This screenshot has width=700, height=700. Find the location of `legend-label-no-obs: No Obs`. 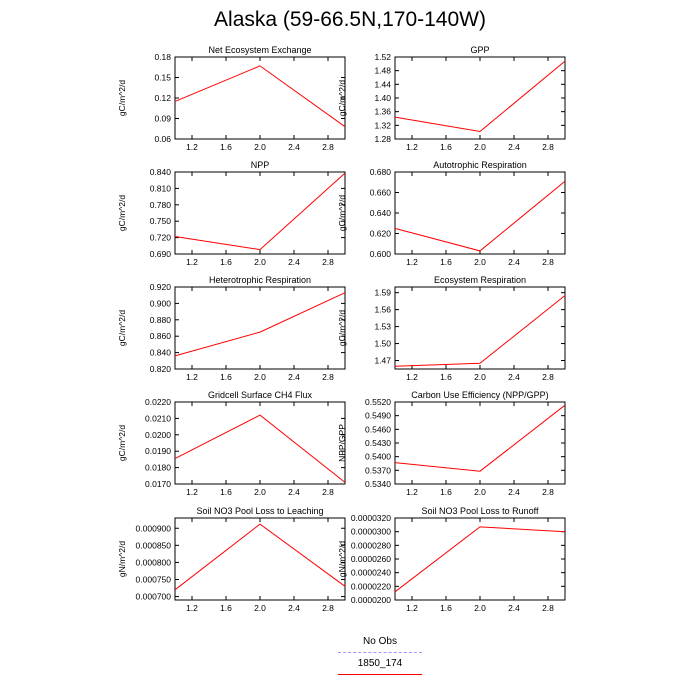

legend-label-no-obs: No Obs is located at coordinates (380, 641).